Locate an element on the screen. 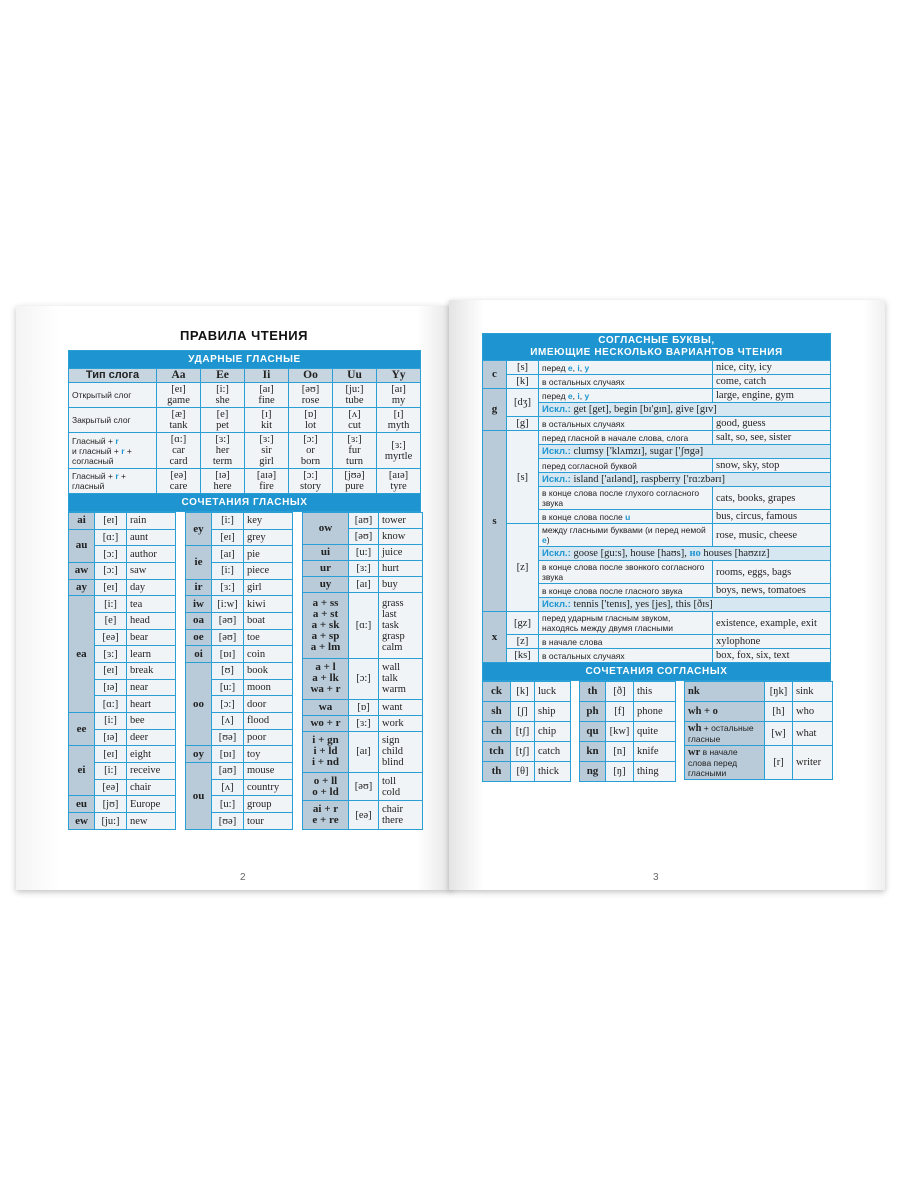 The image size is (900, 1200). example-word: ship is located at coordinates (552, 711).